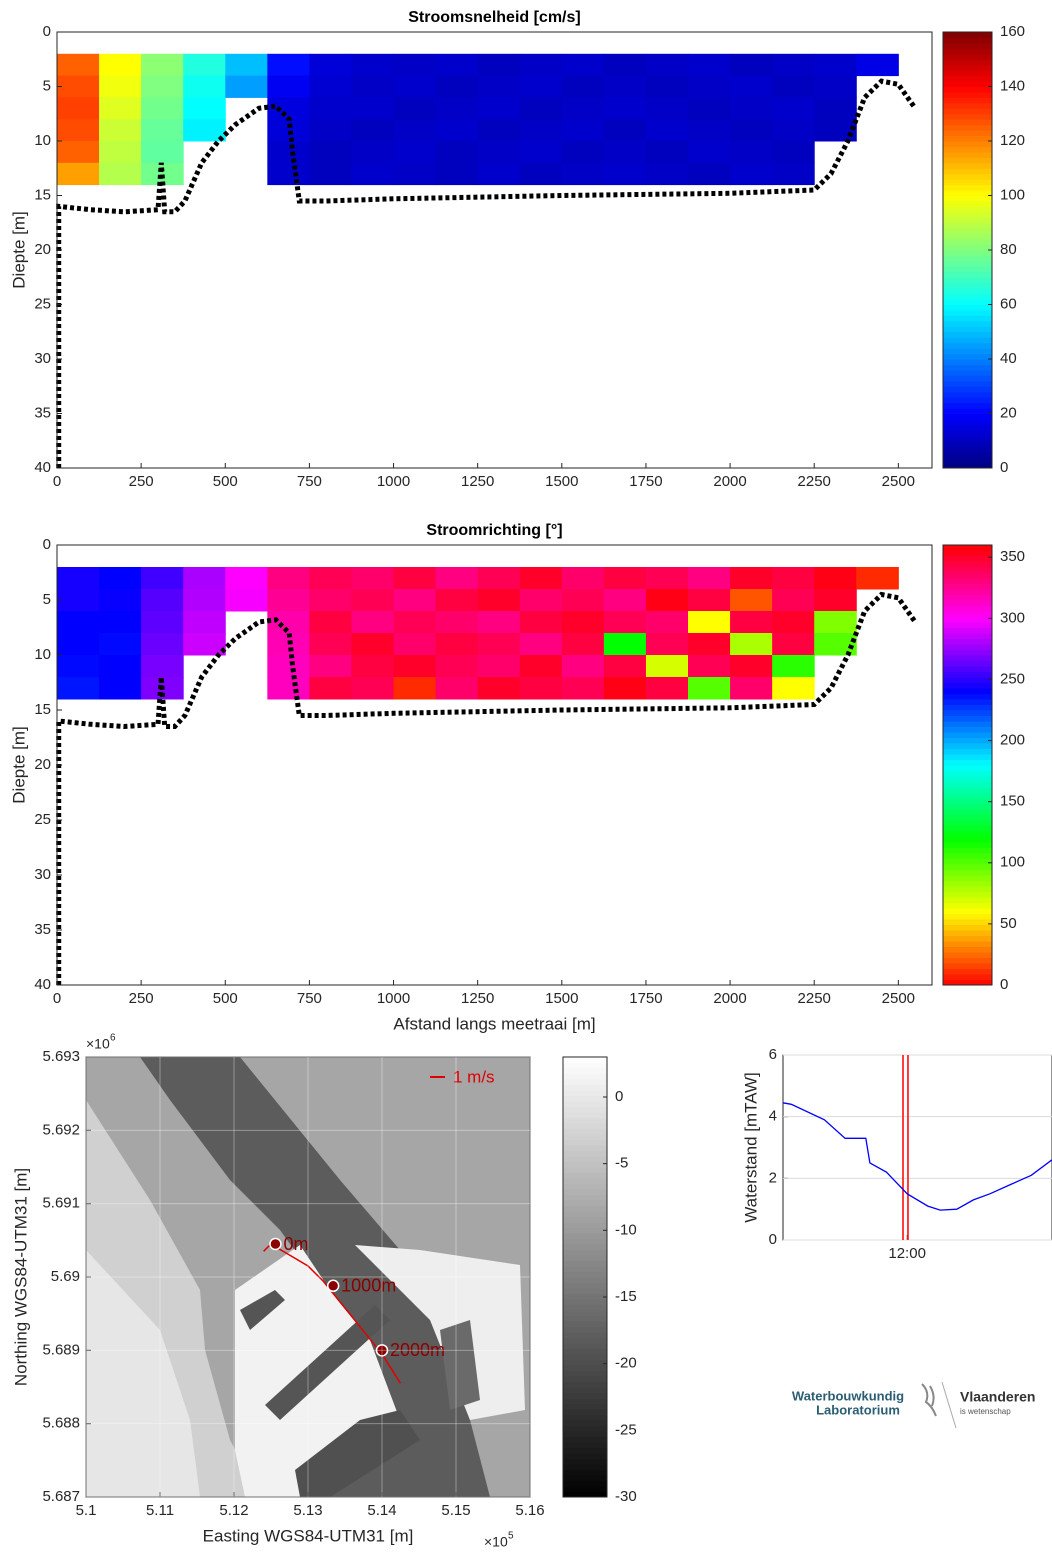 Image resolution: width=1052 pixels, height=1553 pixels. I want to click on x-tick-label: 5.15, so click(455, 1510).